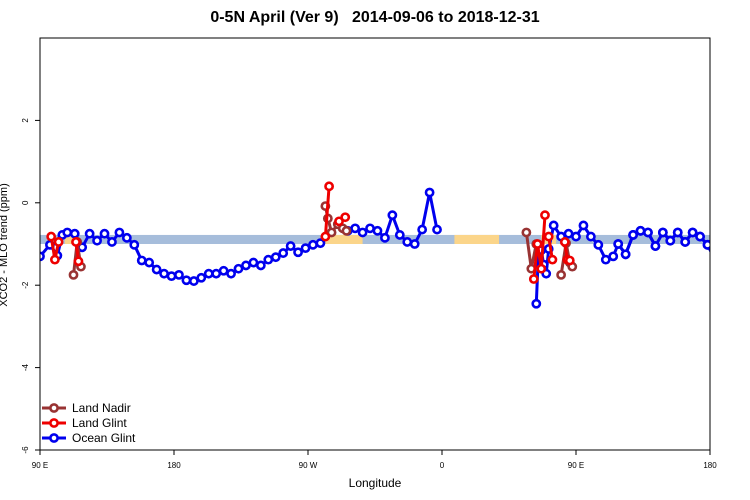 The width and height of the screenshot is (750, 500). I want to click on legend-item: Ocean Glint, so click(89, 438).